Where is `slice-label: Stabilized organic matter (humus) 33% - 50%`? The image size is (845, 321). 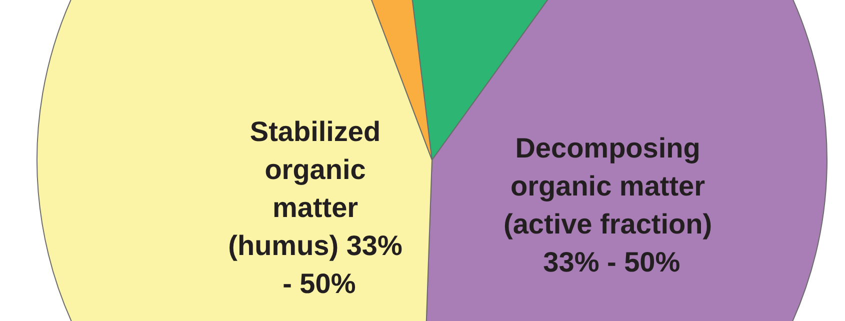 slice-label: Stabilized organic matter (humus) 33% - 50% is located at coordinates (319, 208).